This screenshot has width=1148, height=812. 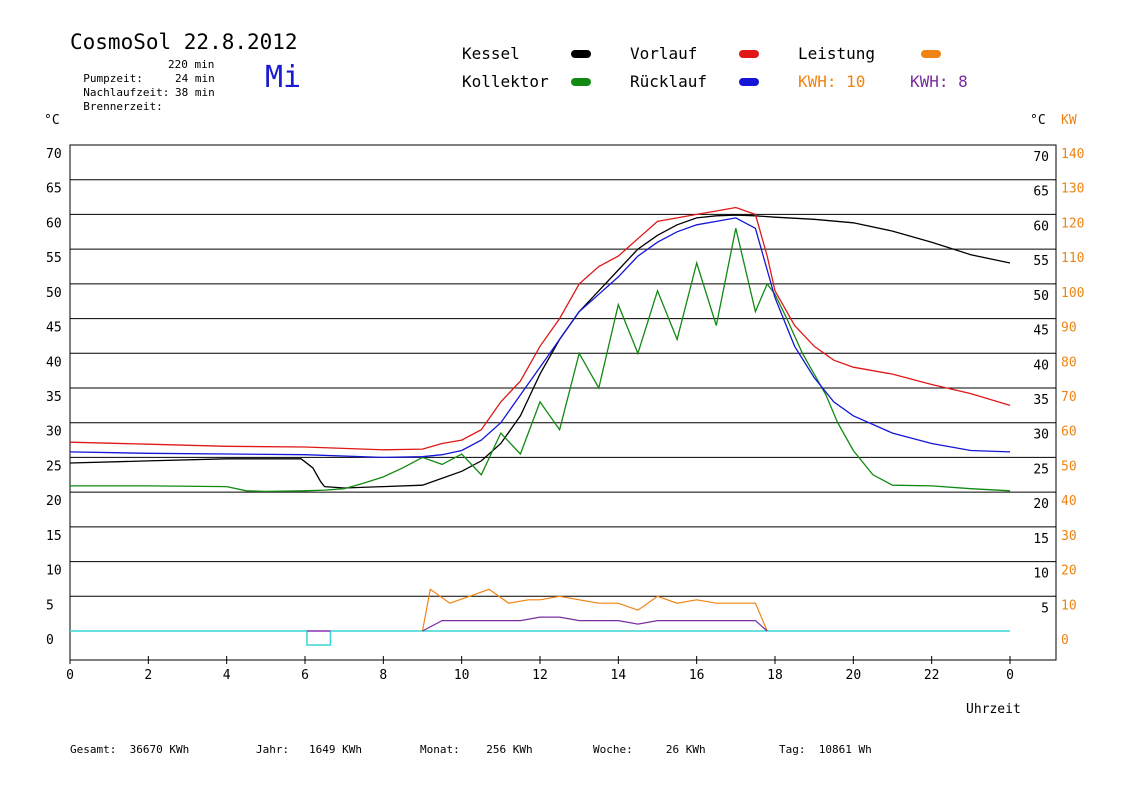 I want to click on y-tick-right-power: 60, so click(x=1069, y=432).